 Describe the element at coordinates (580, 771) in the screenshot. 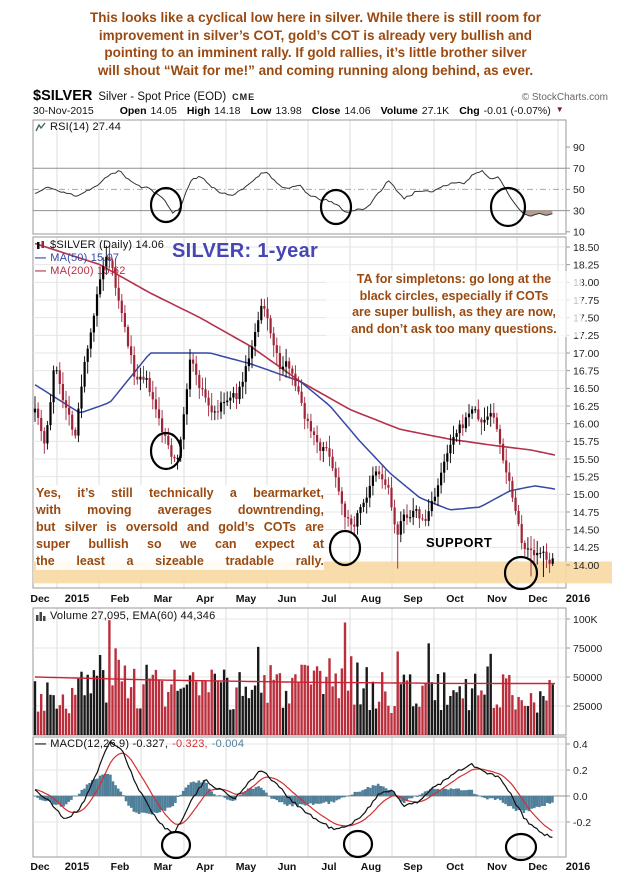

I see `svg-text: 0.2` at that location.